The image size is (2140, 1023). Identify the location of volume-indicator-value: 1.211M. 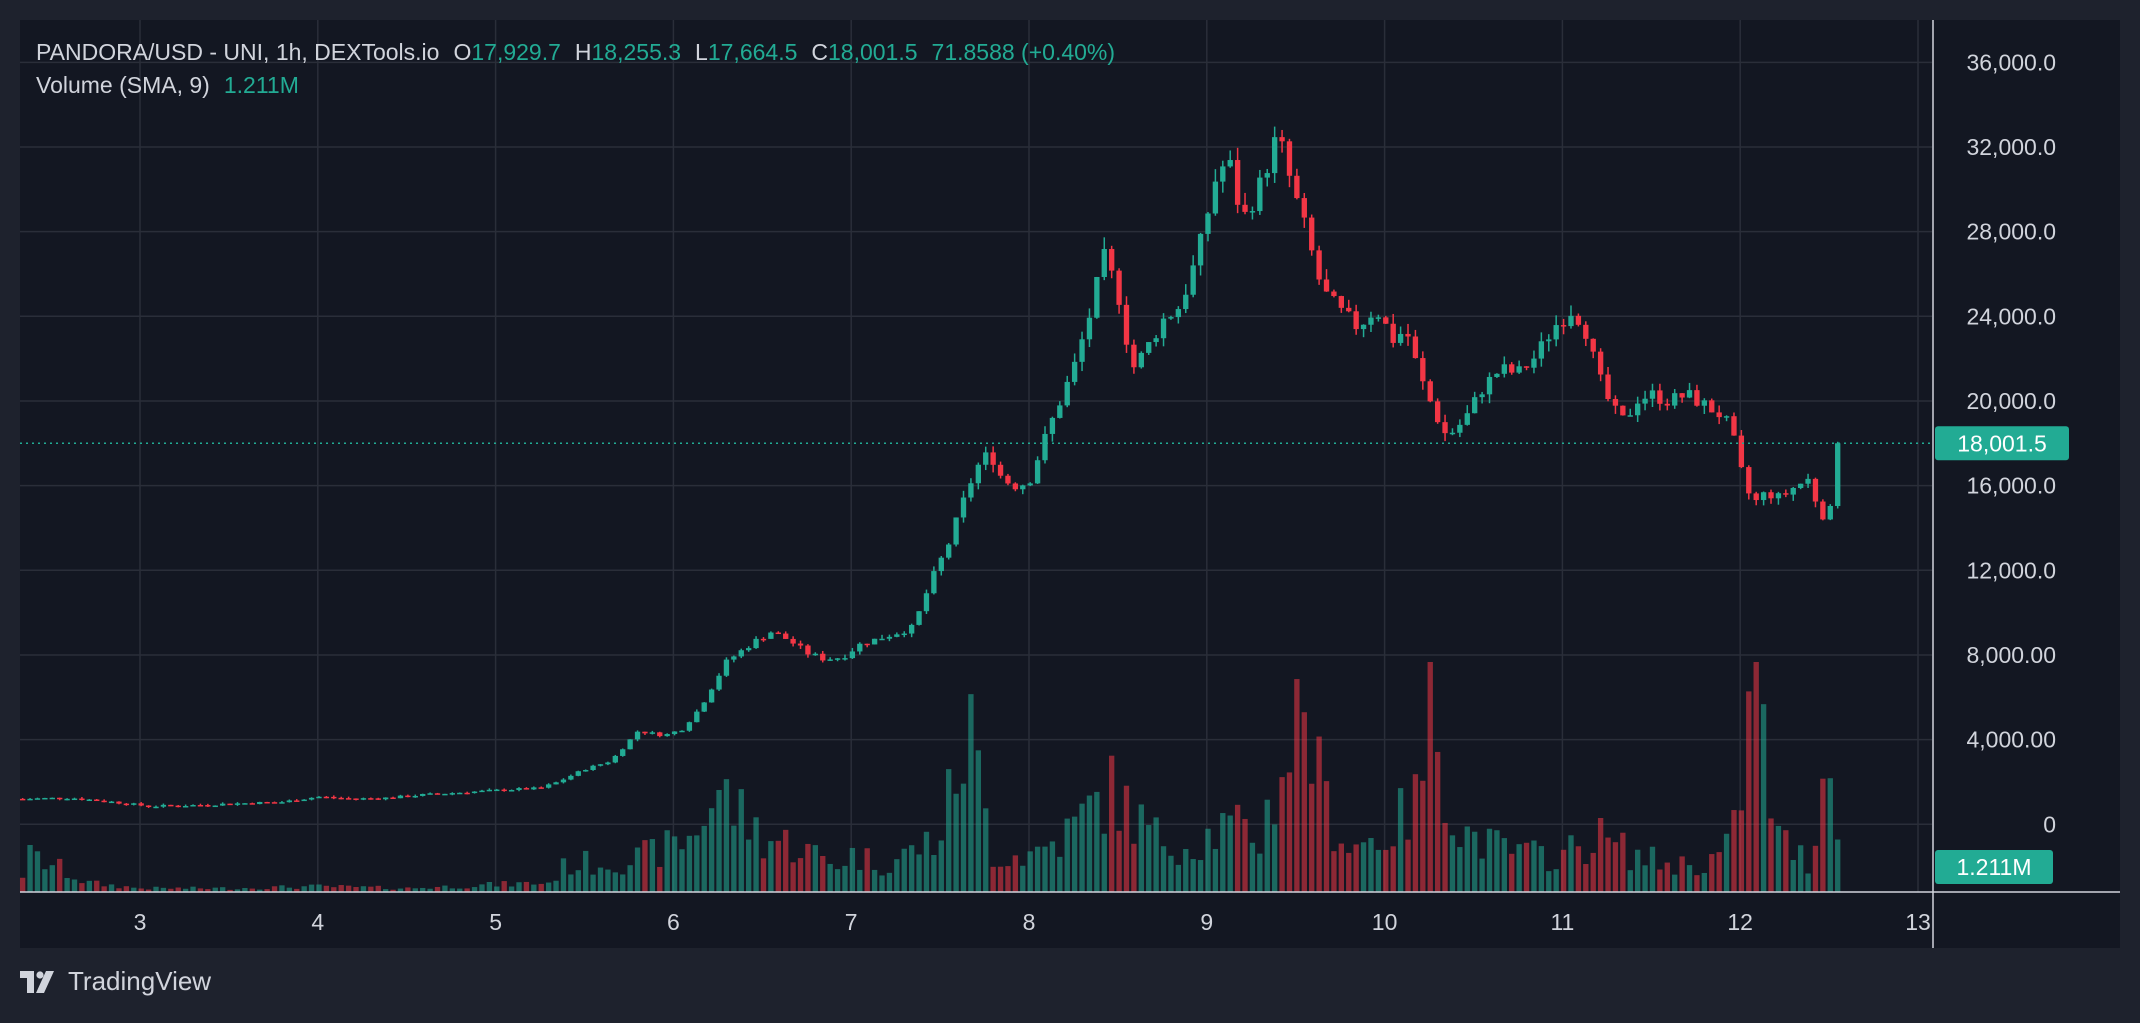
(261, 85).